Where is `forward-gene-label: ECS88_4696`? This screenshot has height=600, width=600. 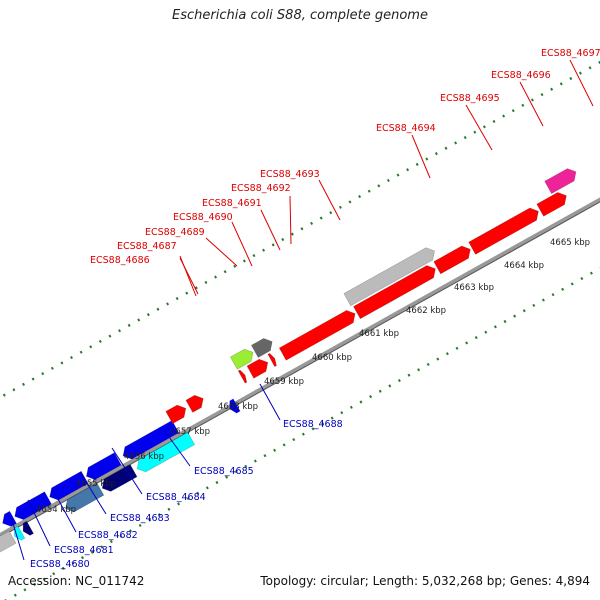
forward-gene-label: ECS88_4696 is located at coordinates (521, 75).